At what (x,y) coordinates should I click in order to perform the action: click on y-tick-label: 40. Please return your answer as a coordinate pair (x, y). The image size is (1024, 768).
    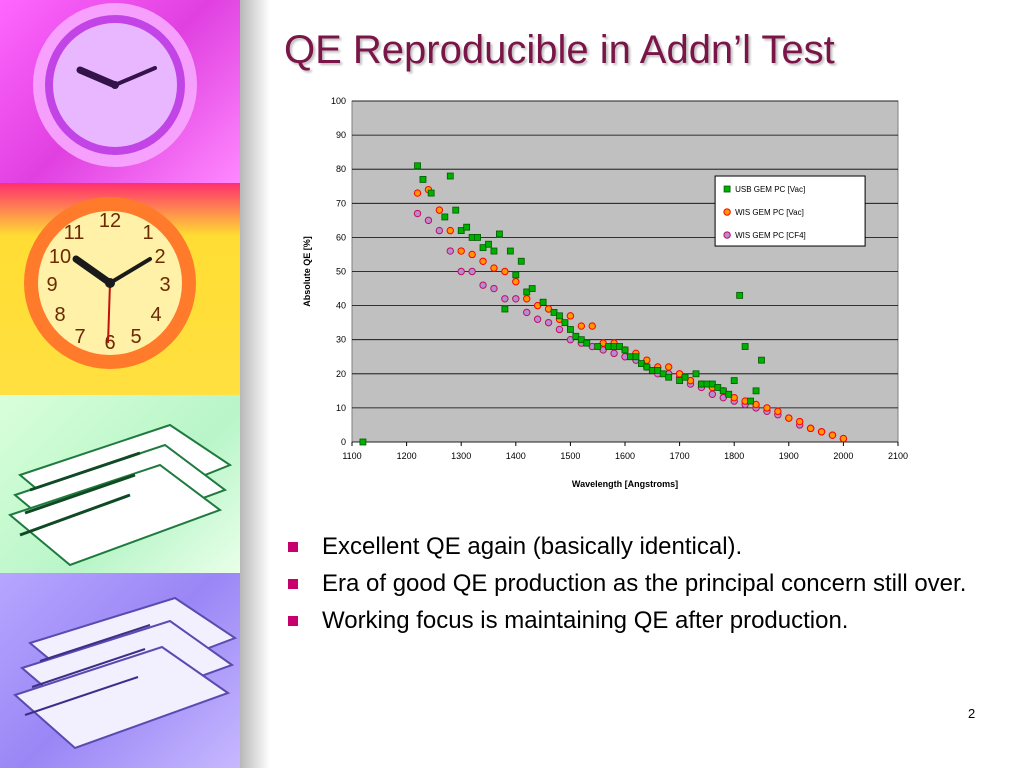
    Looking at the image, I should click on (341, 306).